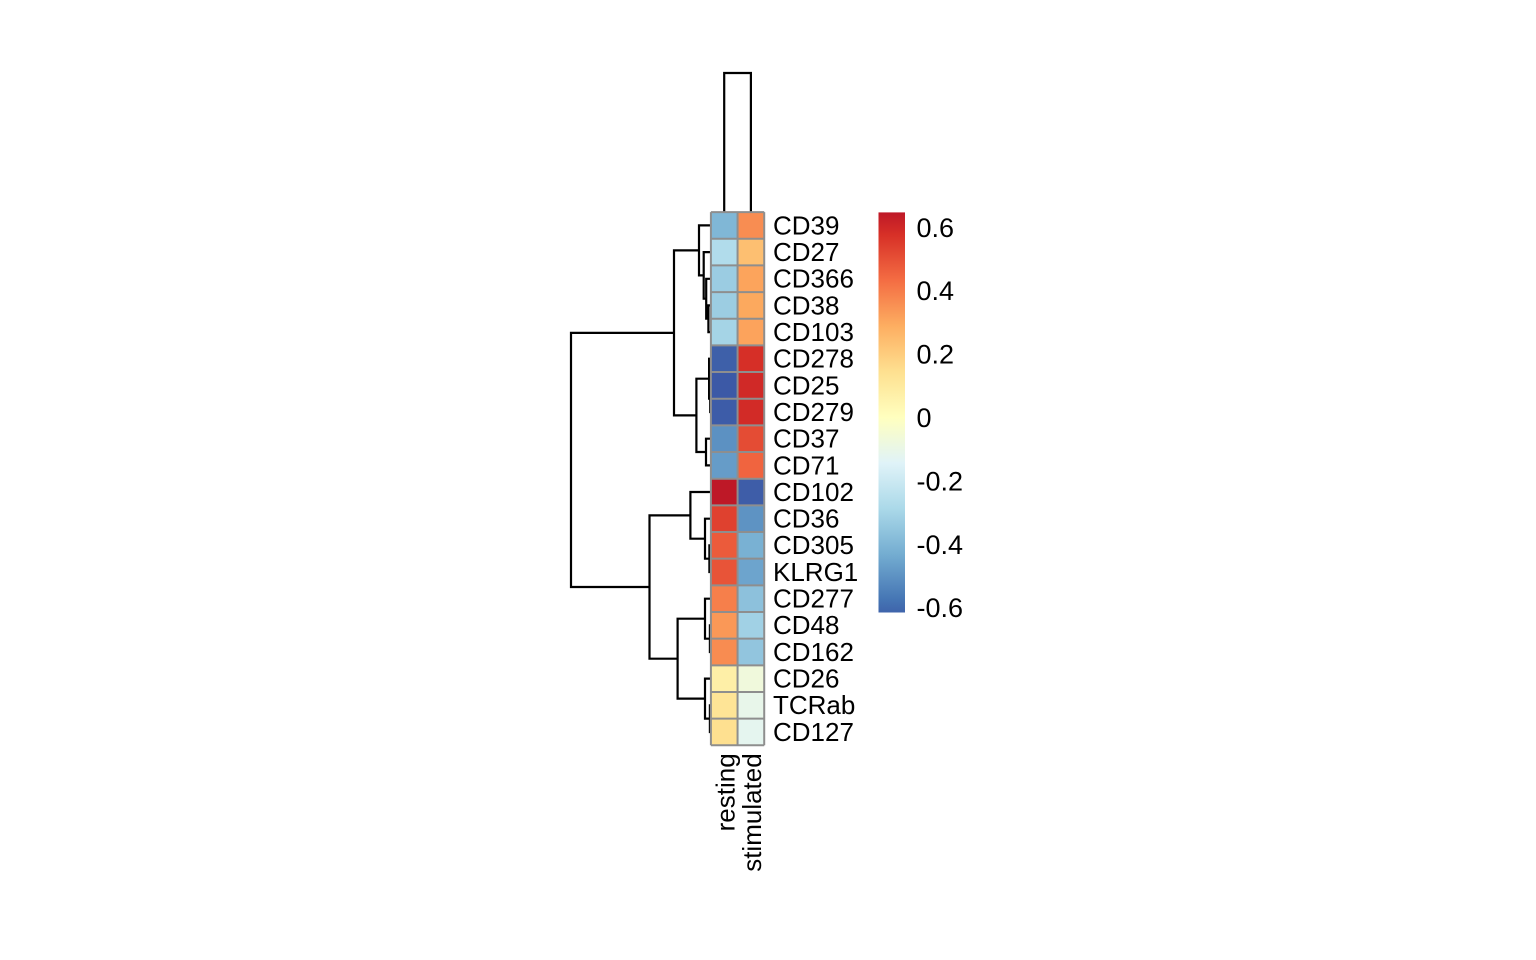  Describe the element at coordinates (806, 679) in the screenshot. I see `svg-text: CD26` at that location.